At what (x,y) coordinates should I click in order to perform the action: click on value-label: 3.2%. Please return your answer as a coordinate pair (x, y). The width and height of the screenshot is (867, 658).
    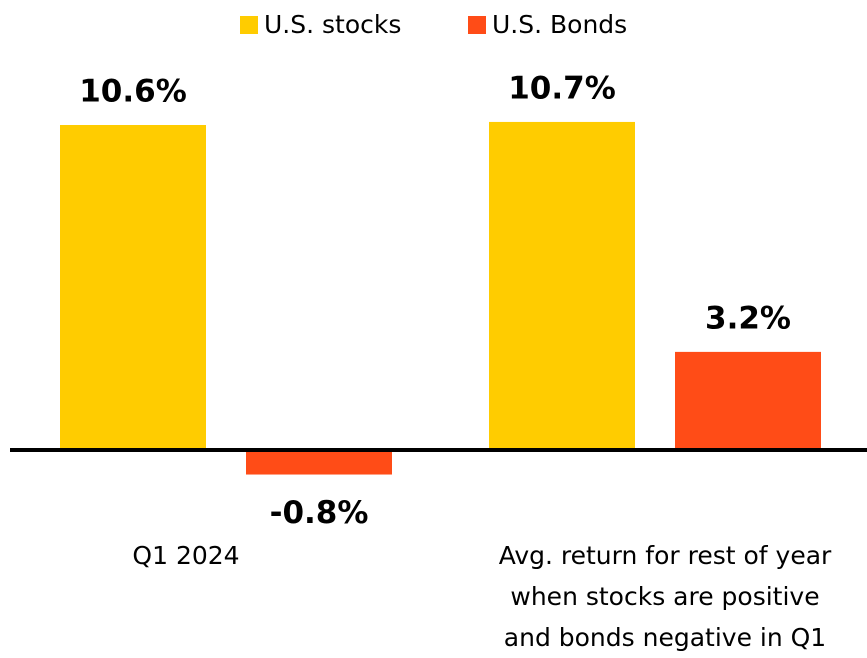
    Looking at the image, I should click on (748, 318).